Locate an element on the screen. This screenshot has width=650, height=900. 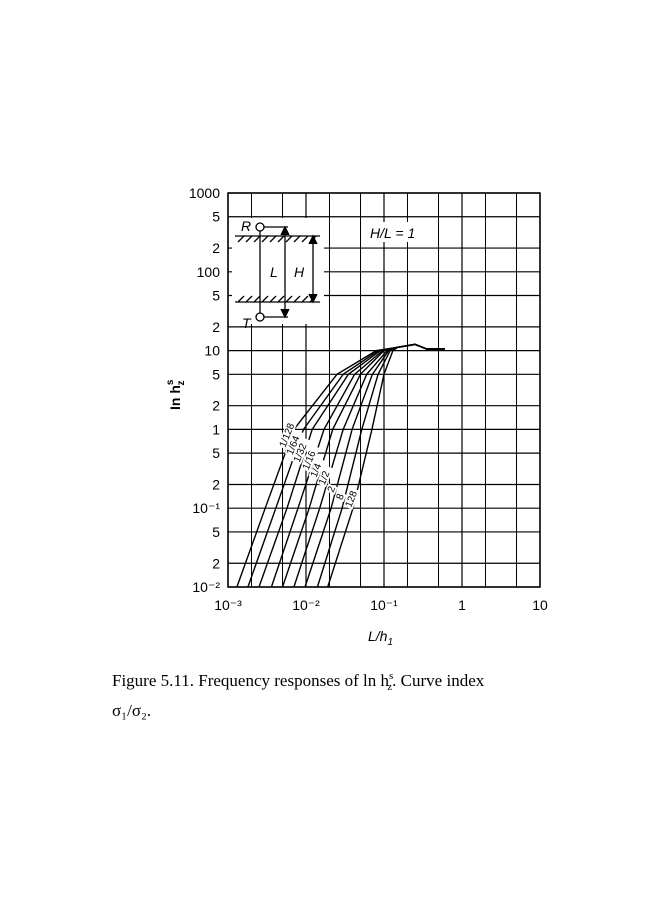
annotation: H/L = 1 is located at coordinates (392, 233).